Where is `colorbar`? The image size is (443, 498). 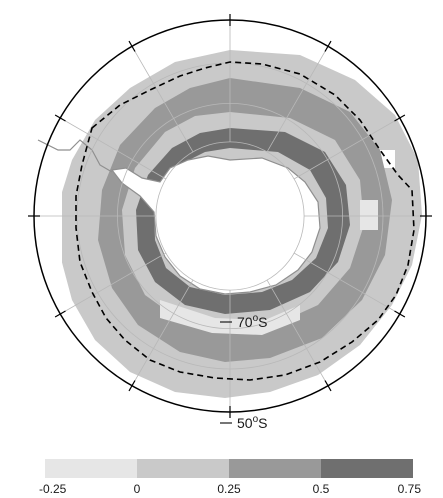
colorbar is located at coordinates (229, 468).